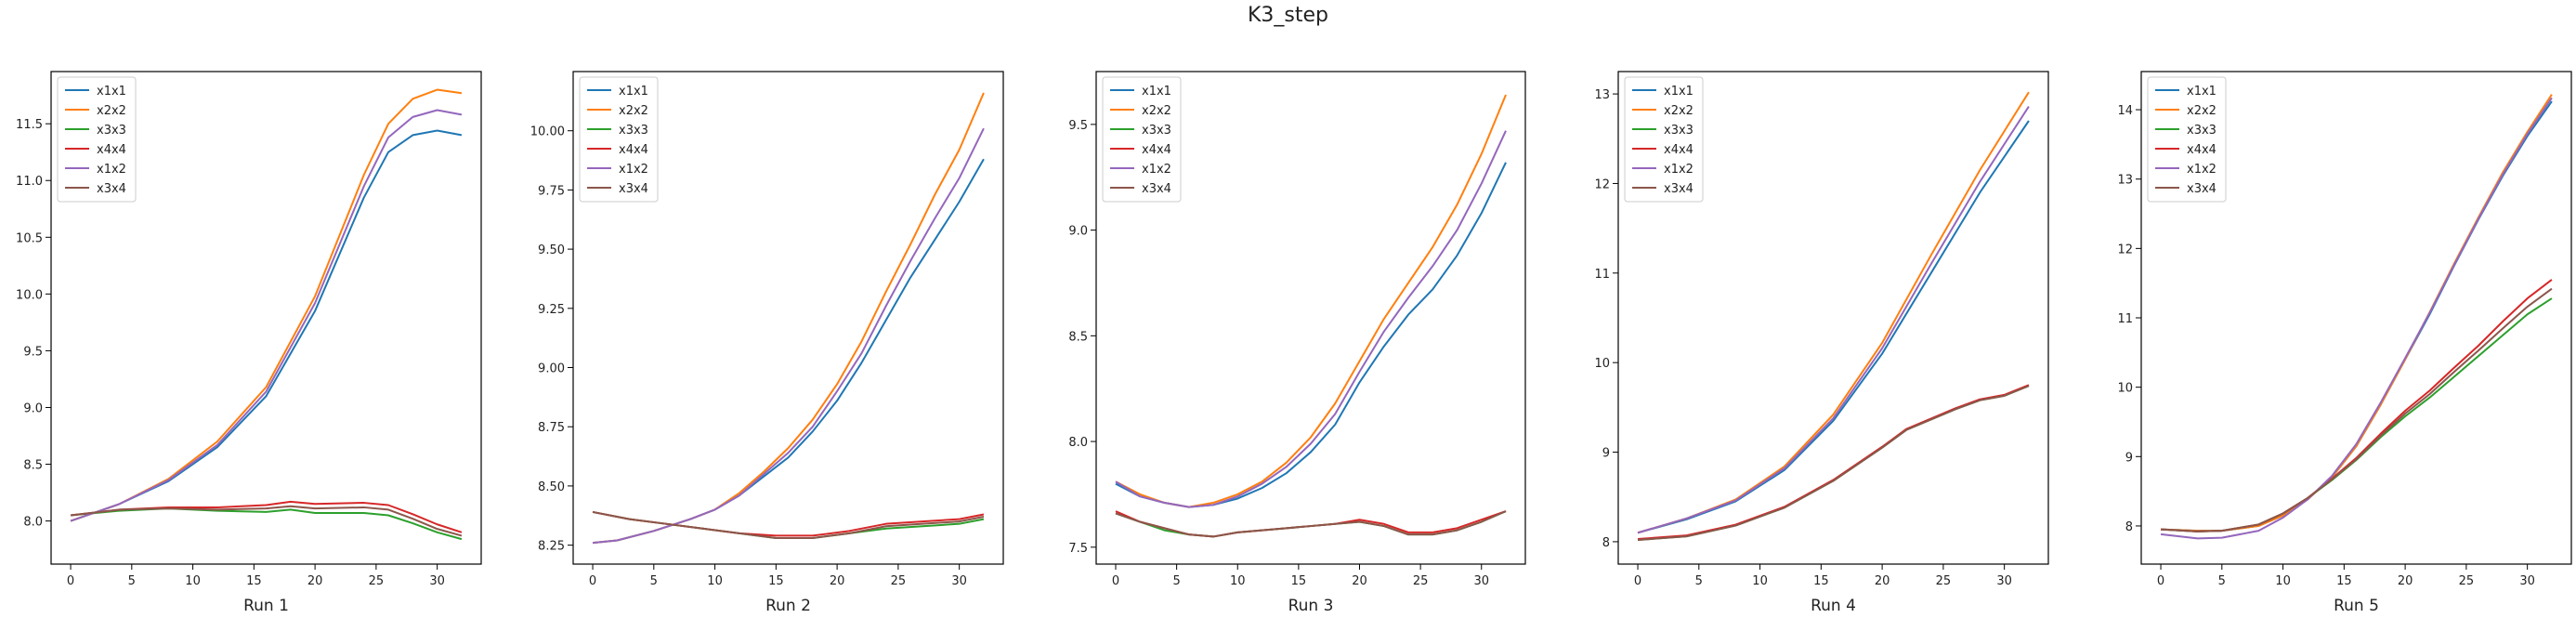  What do you see at coordinates (29, 125) in the screenshot?
I see `y-tick-label: 11.5` at bounding box center [29, 125].